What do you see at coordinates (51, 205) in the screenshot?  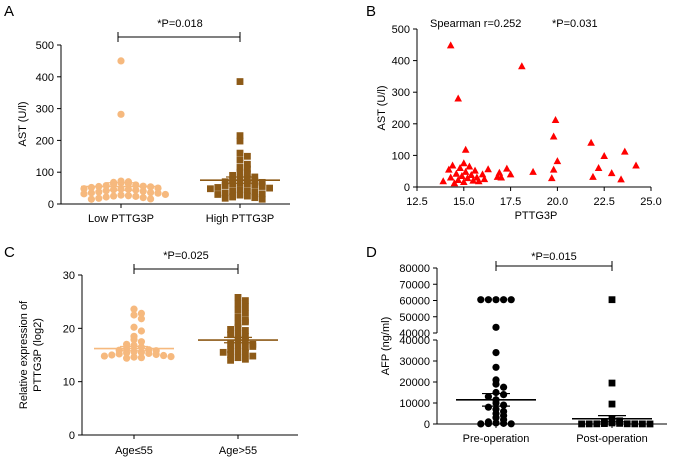 I see `panel-a-y-label: 0` at bounding box center [51, 205].